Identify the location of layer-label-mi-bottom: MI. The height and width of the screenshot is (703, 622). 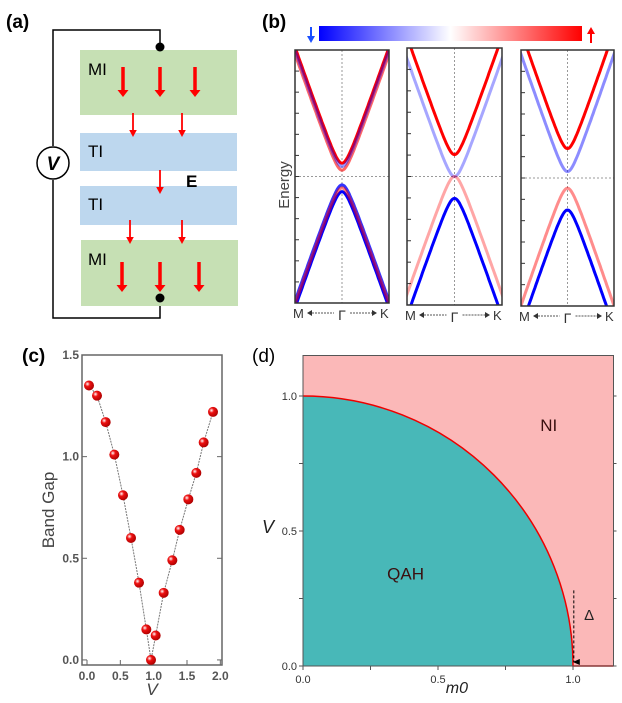
(97, 259).